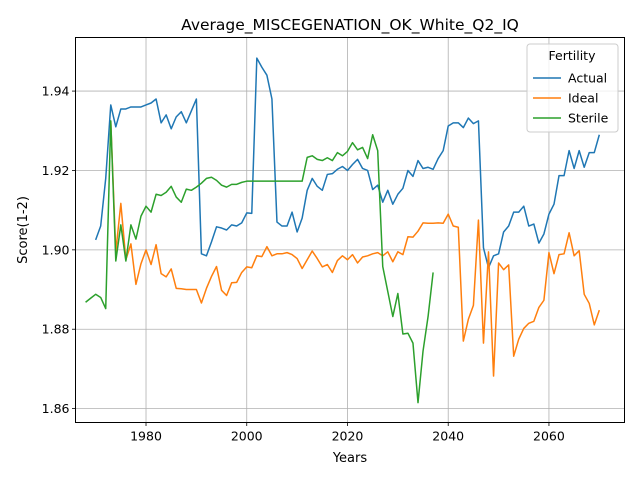 Image resolution: width=640 pixels, height=480 pixels. What do you see at coordinates (583, 98) in the screenshot?
I see `legend-label-ideal: Ideal` at bounding box center [583, 98].